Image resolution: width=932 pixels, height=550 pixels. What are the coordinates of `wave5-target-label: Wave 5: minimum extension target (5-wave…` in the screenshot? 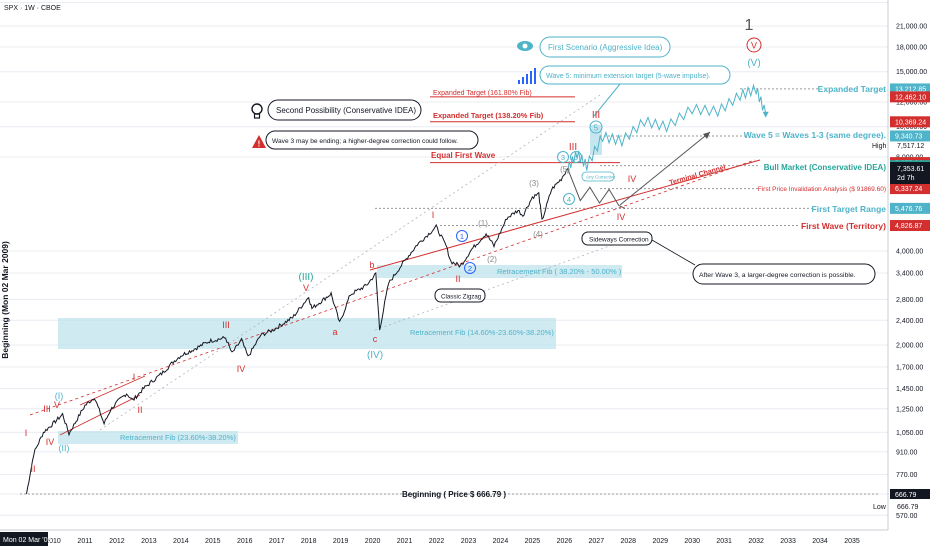 It's located at (628, 76).